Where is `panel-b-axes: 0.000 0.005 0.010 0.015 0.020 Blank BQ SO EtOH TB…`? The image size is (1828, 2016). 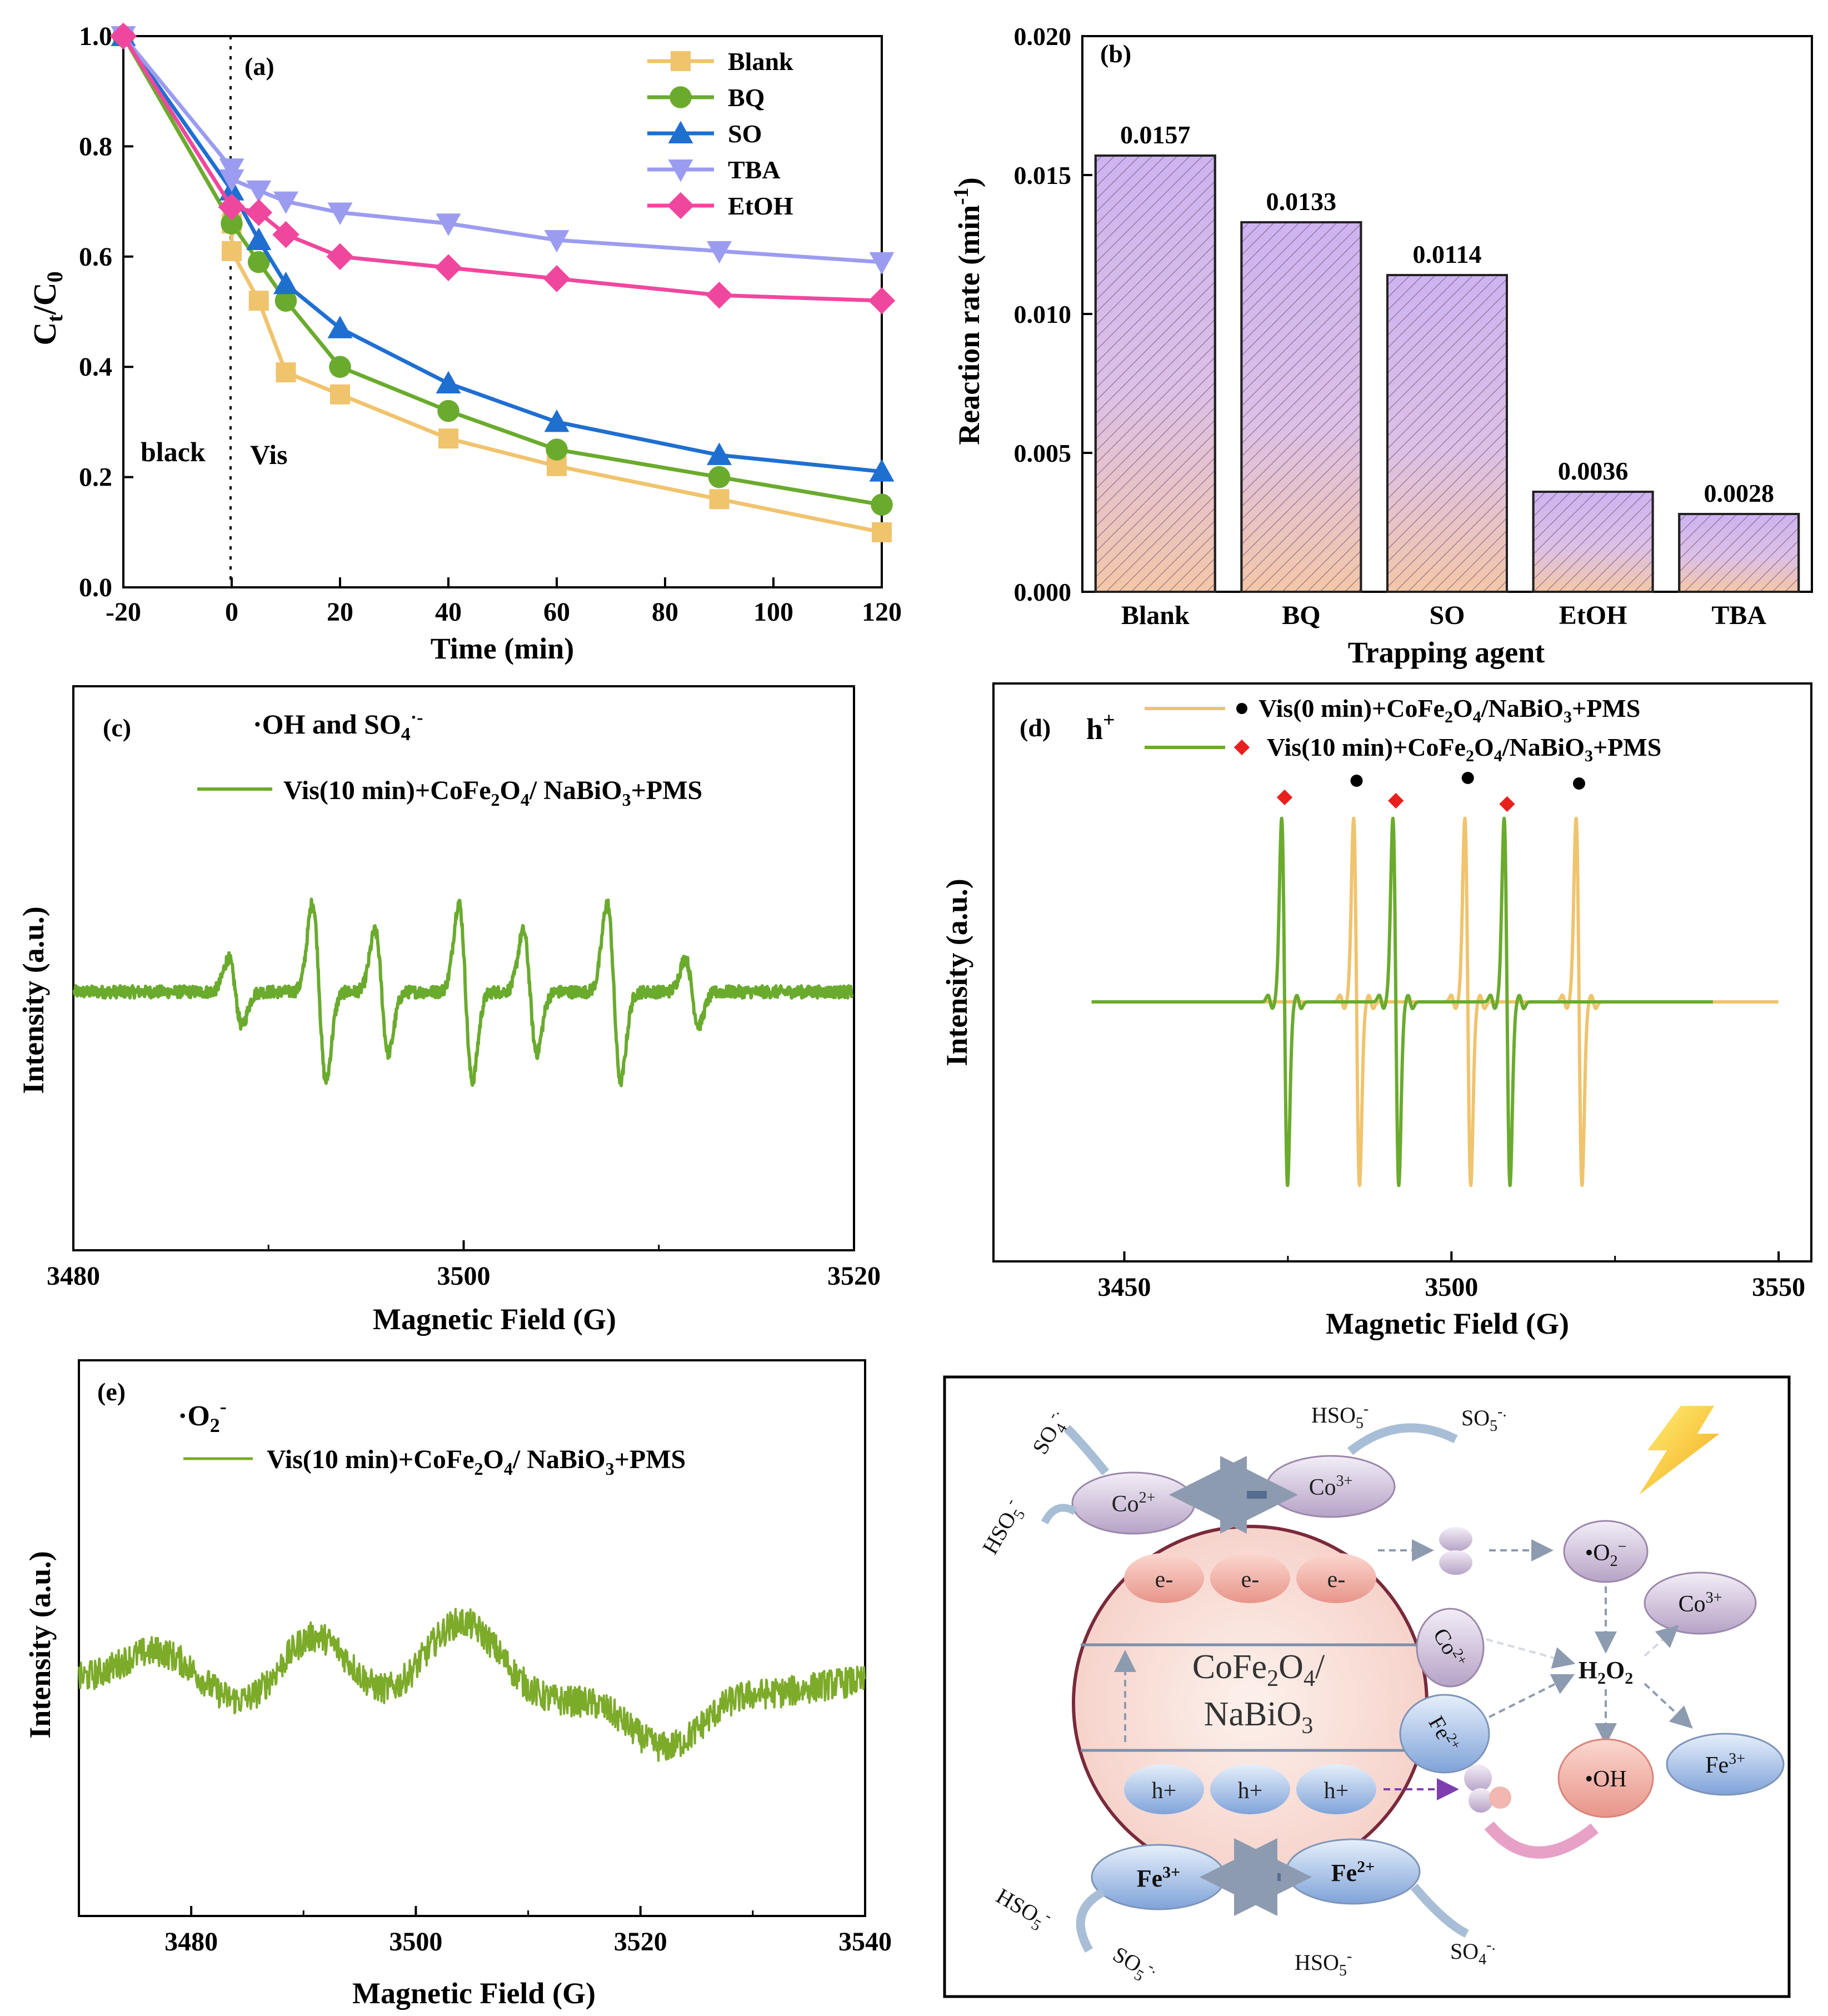
panel-b-axes: 0.000 0.005 0.010 0.015 0.020 Blank BQ SO EtOH TB… is located at coordinates (1390, 326).